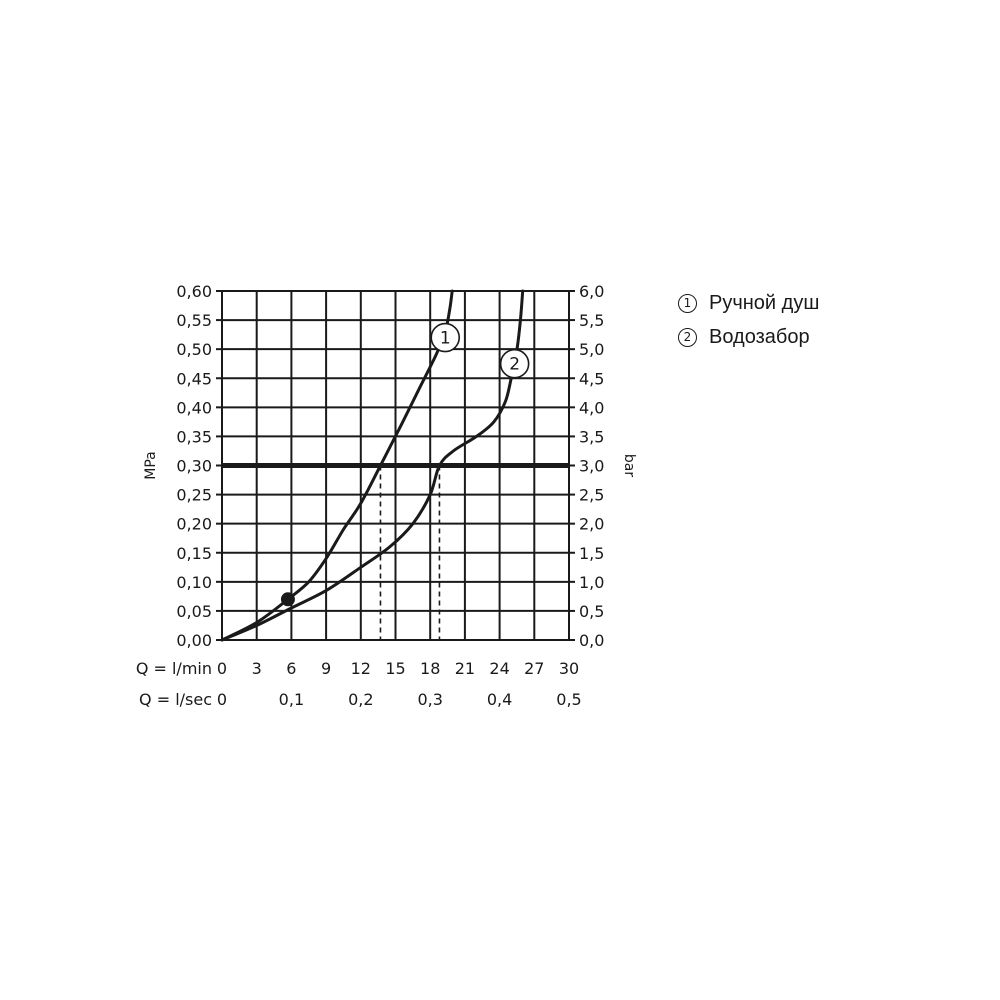 Image resolution: width=1000 pixels, height=1000 pixels. Describe the element at coordinates (591, 524) in the screenshot. I see `y-right-tick-label: 2,0` at that location.